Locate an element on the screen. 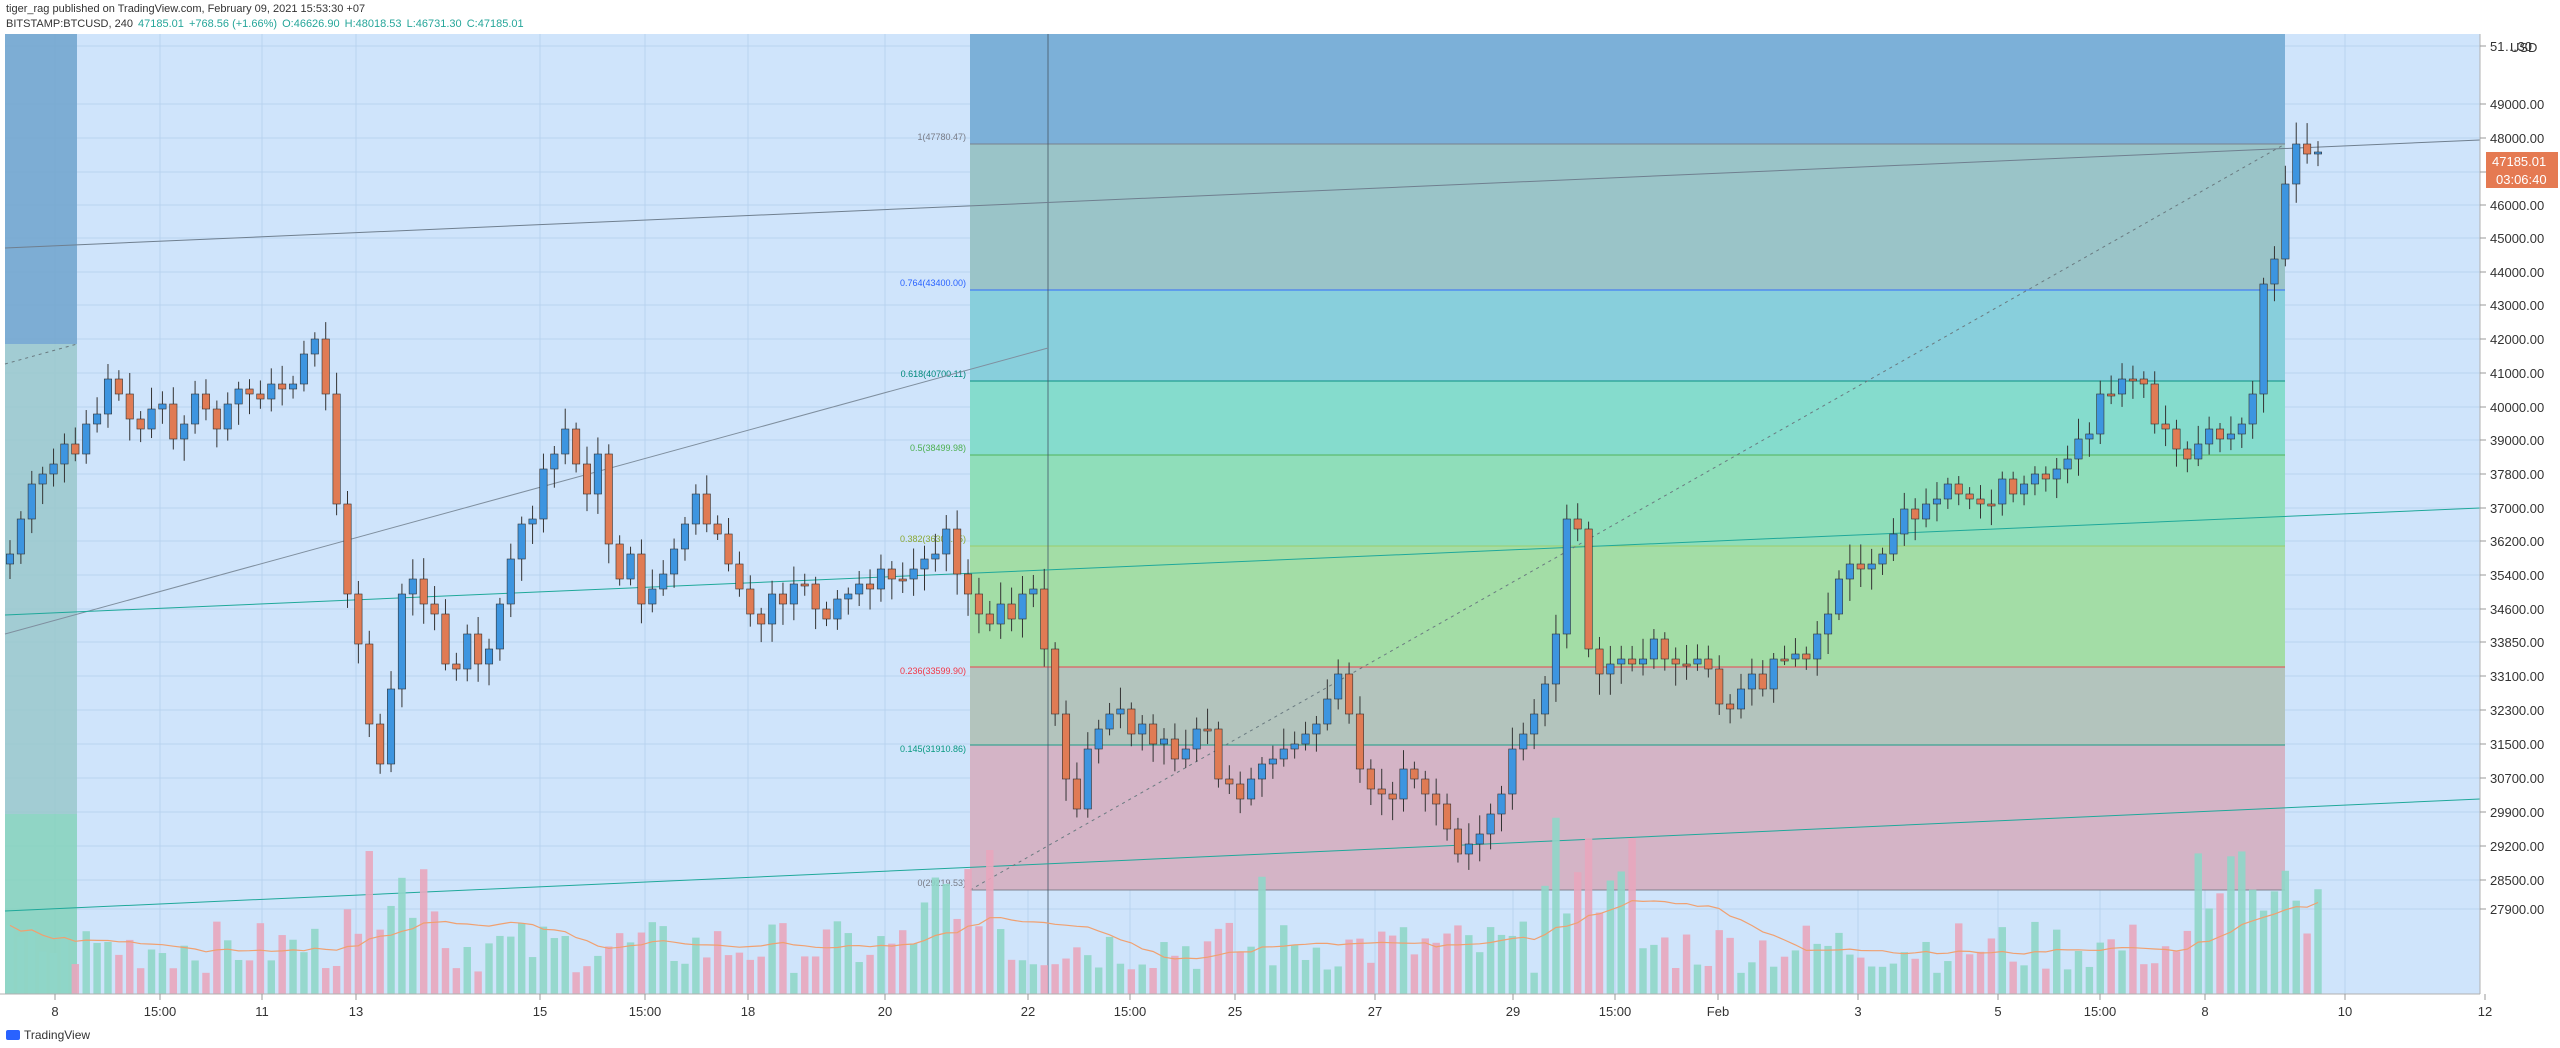  time-tick-label: 3 is located at coordinates (1857, 1011).